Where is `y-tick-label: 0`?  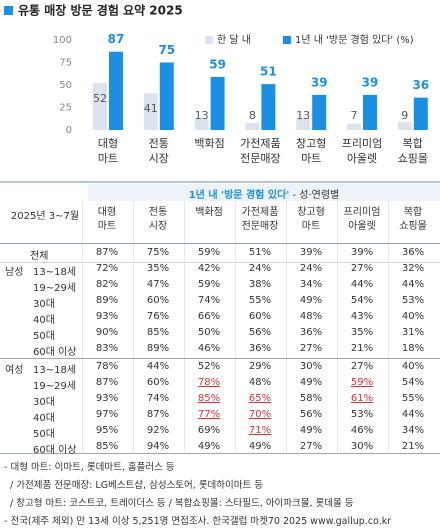 y-tick-label: 0 is located at coordinates (69, 130).